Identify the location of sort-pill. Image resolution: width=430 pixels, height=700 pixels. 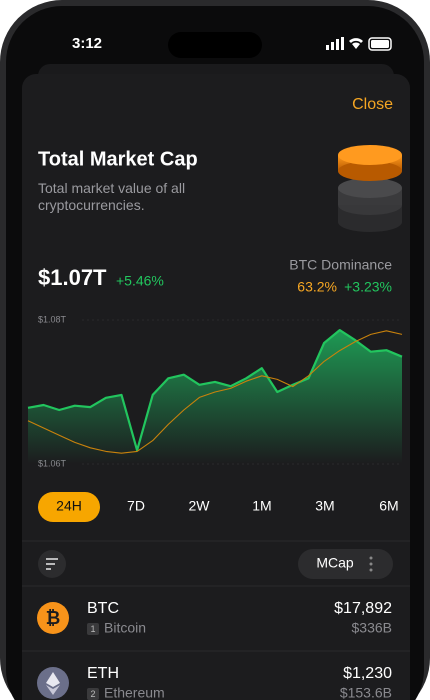
(345, 564).